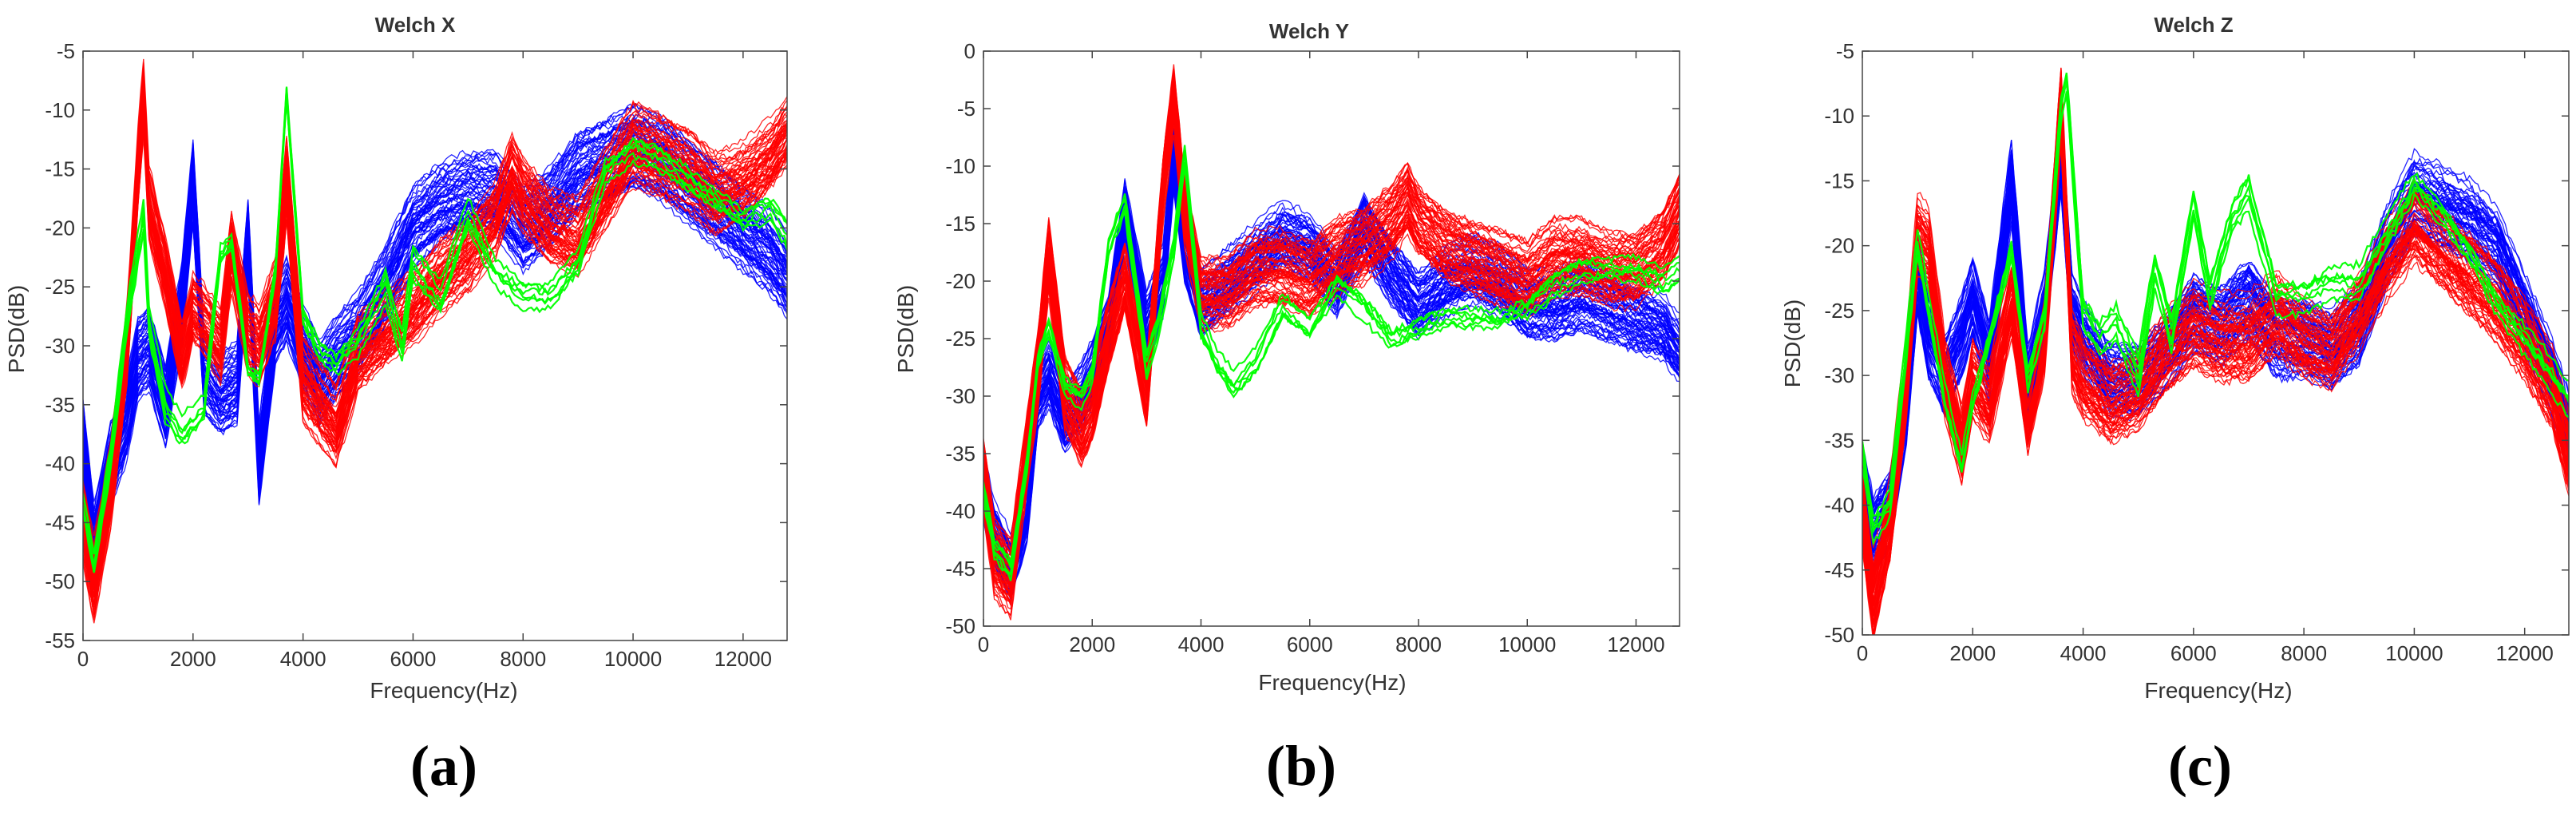 The height and width of the screenshot is (813, 2576). I want to click on y-tick-label: 0, so click(970, 51).